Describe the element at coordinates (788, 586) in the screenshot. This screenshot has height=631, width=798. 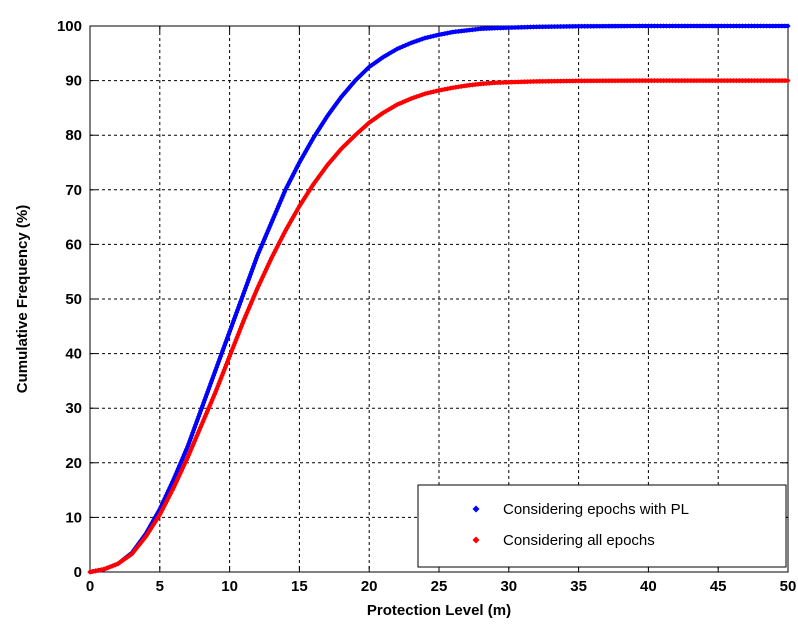
I see `x-tick-label: 50` at that location.